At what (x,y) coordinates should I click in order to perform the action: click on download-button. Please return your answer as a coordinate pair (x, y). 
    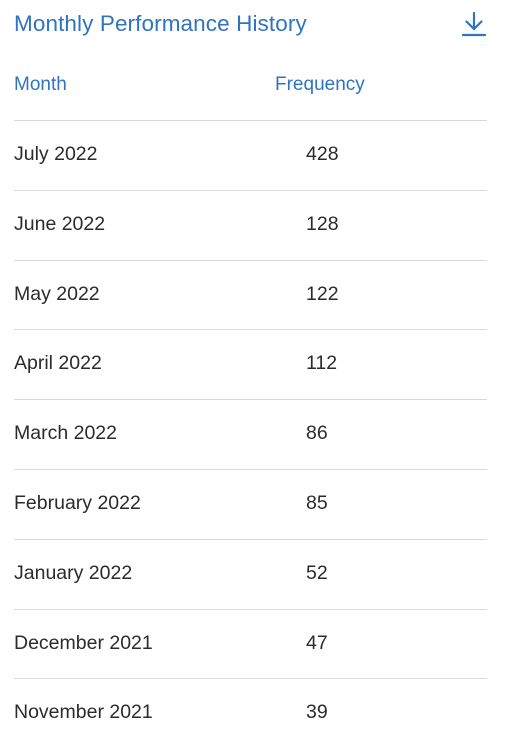
    Looking at the image, I should click on (474, 24).